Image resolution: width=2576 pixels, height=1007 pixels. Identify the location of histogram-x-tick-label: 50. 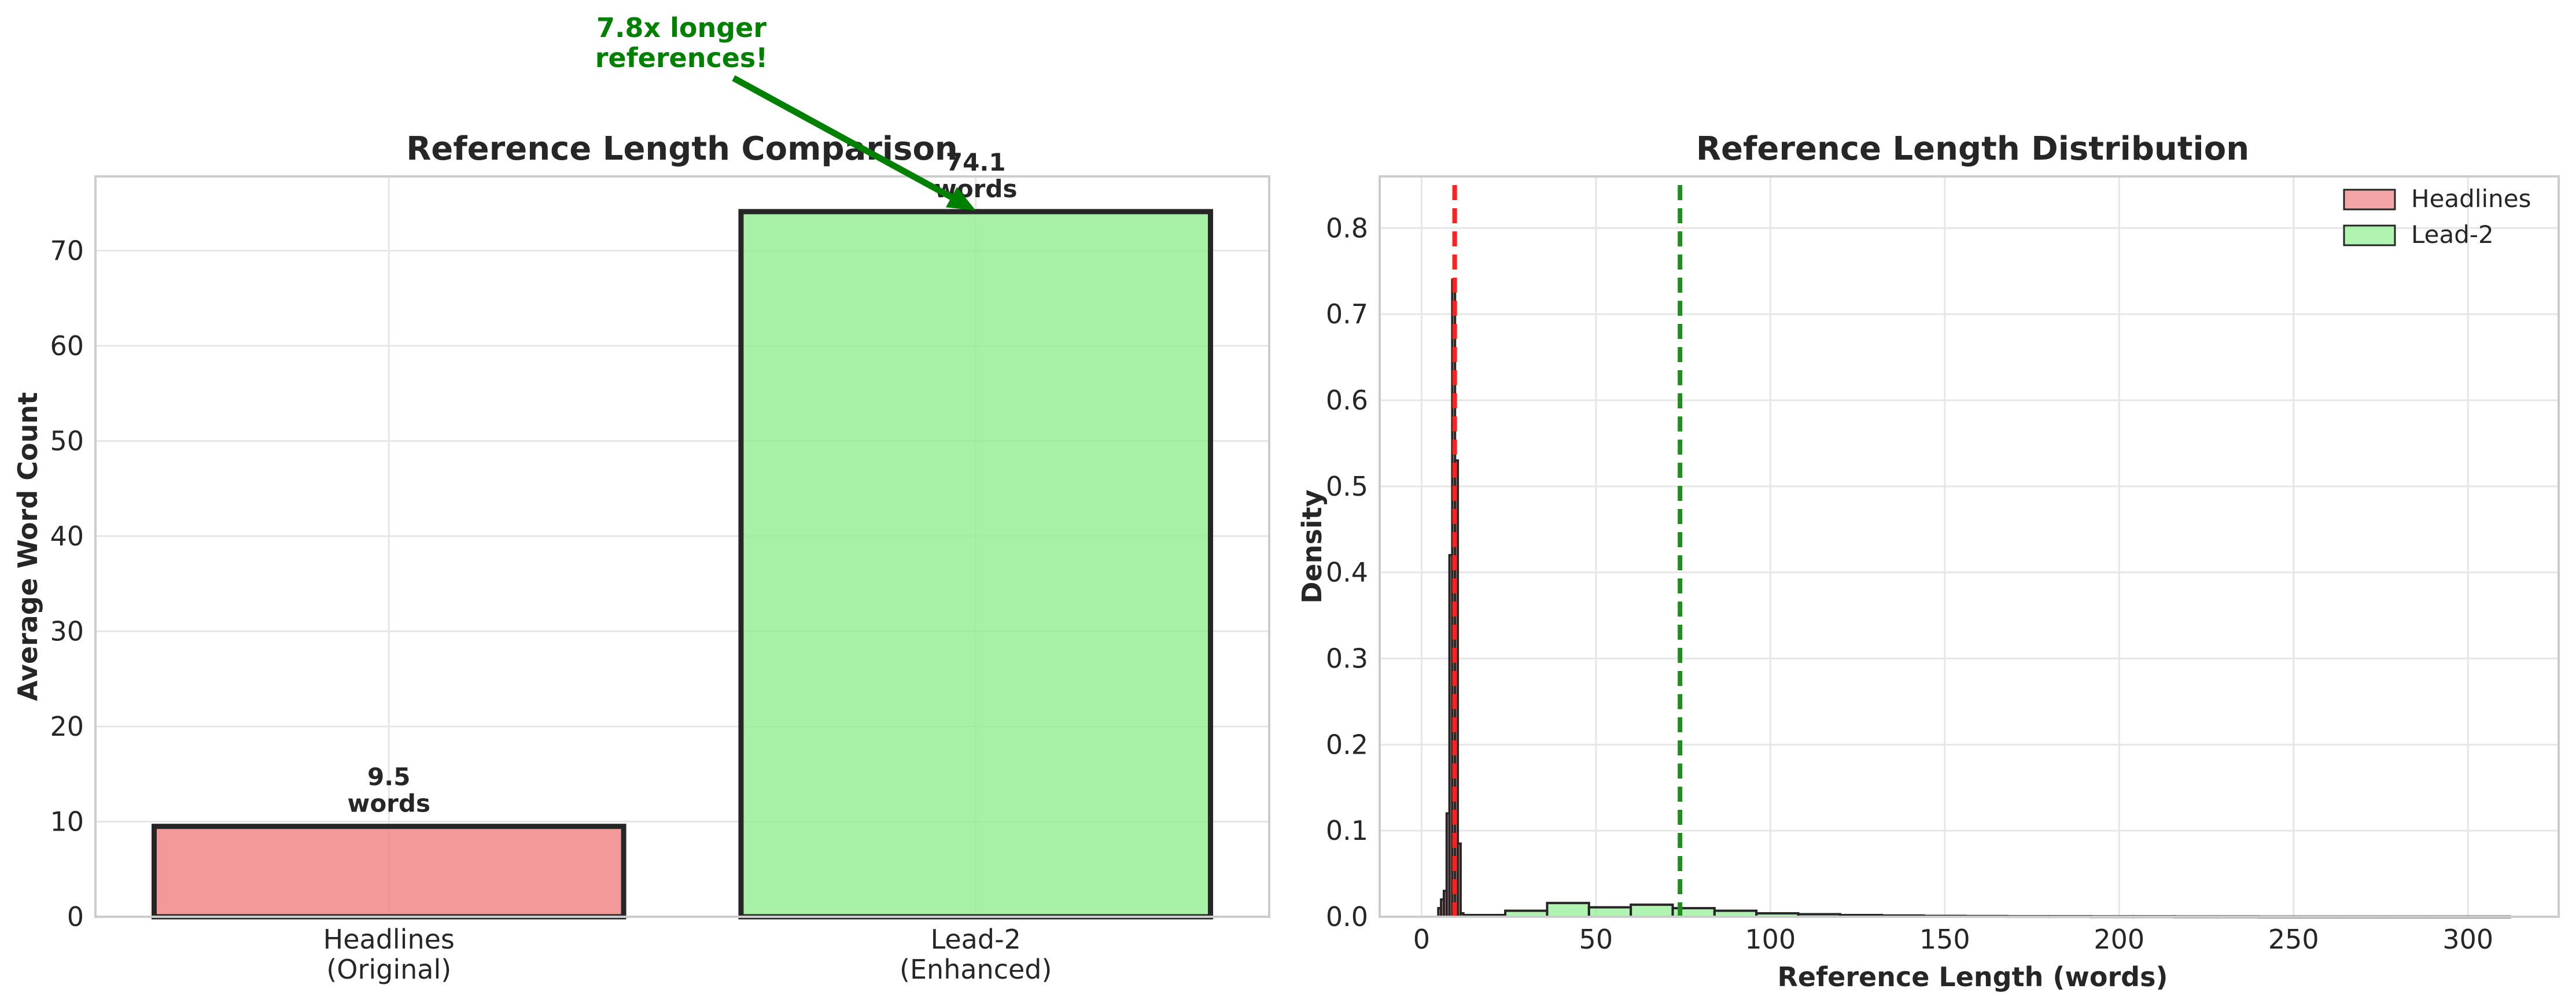
(1596, 939).